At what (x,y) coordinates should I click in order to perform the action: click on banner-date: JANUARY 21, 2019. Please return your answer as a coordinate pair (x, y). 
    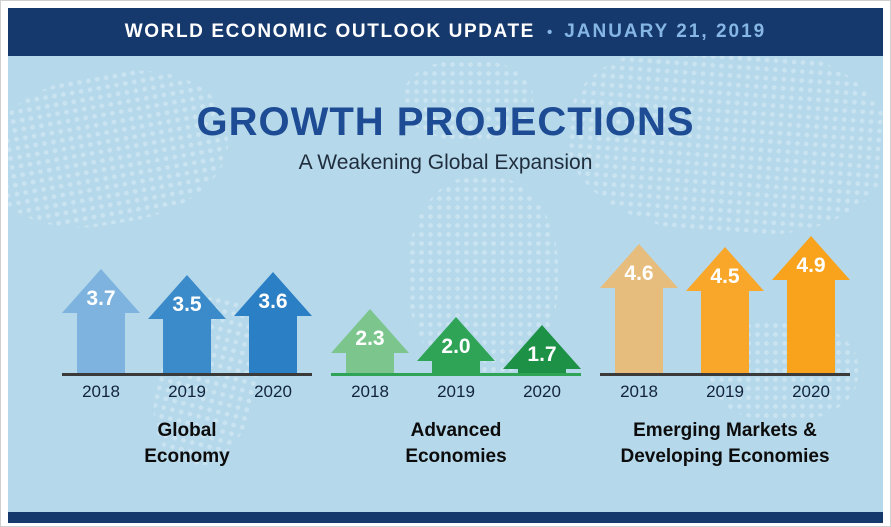
    Looking at the image, I should click on (665, 31).